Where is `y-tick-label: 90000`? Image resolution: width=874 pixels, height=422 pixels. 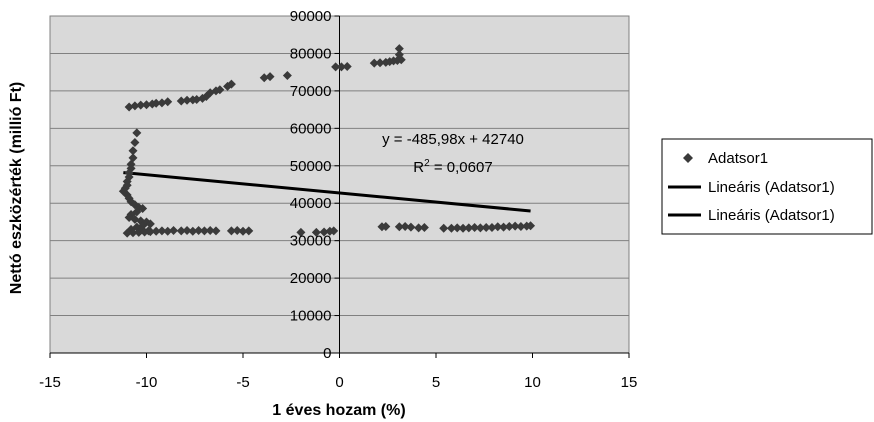
y-tick-label: 90000 is located at coordinates (311, 16).